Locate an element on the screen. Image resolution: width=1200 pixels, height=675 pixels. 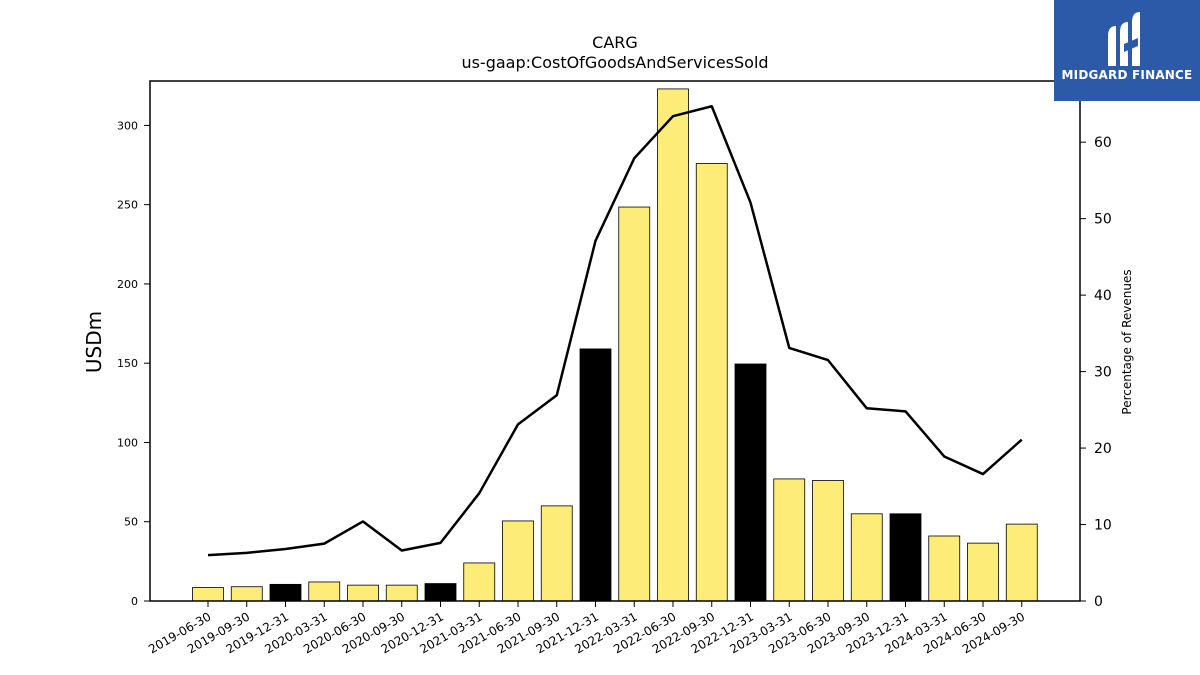
chart-title: CARG is located at coordinates (615, 42).